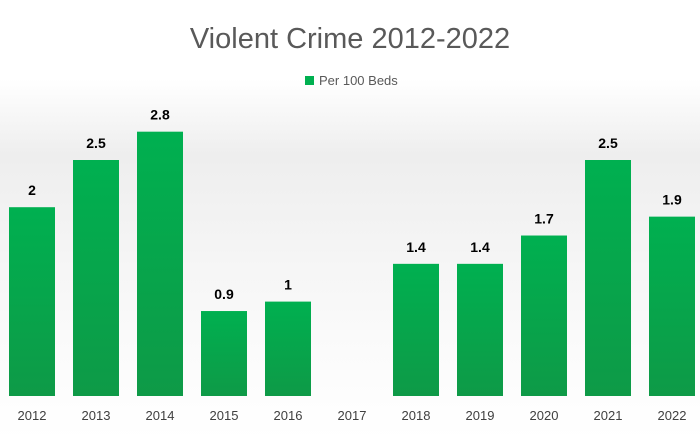 This screenshot has height=441, width=700. Describe the element at coordinates (608, 278) in the screenshot. I see `bar-2021` at that location.